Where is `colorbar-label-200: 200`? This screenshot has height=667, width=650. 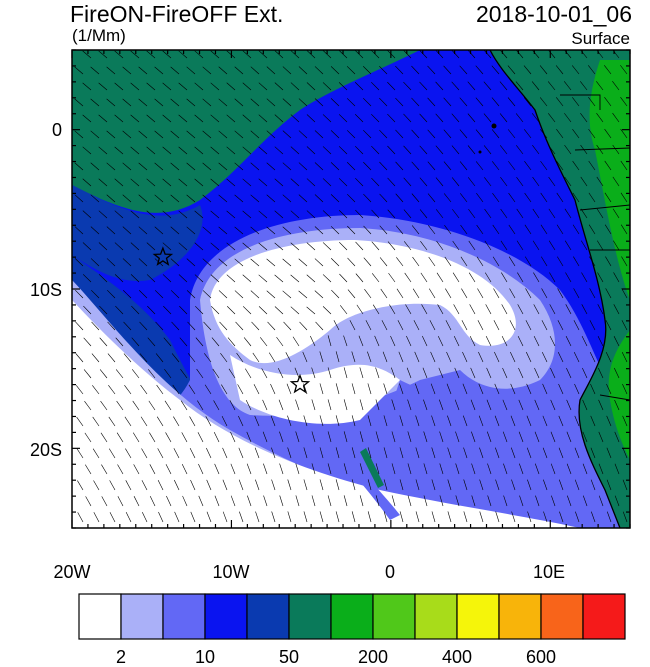 colorbar-label-200: 200 is located at coordinates (373, 657).